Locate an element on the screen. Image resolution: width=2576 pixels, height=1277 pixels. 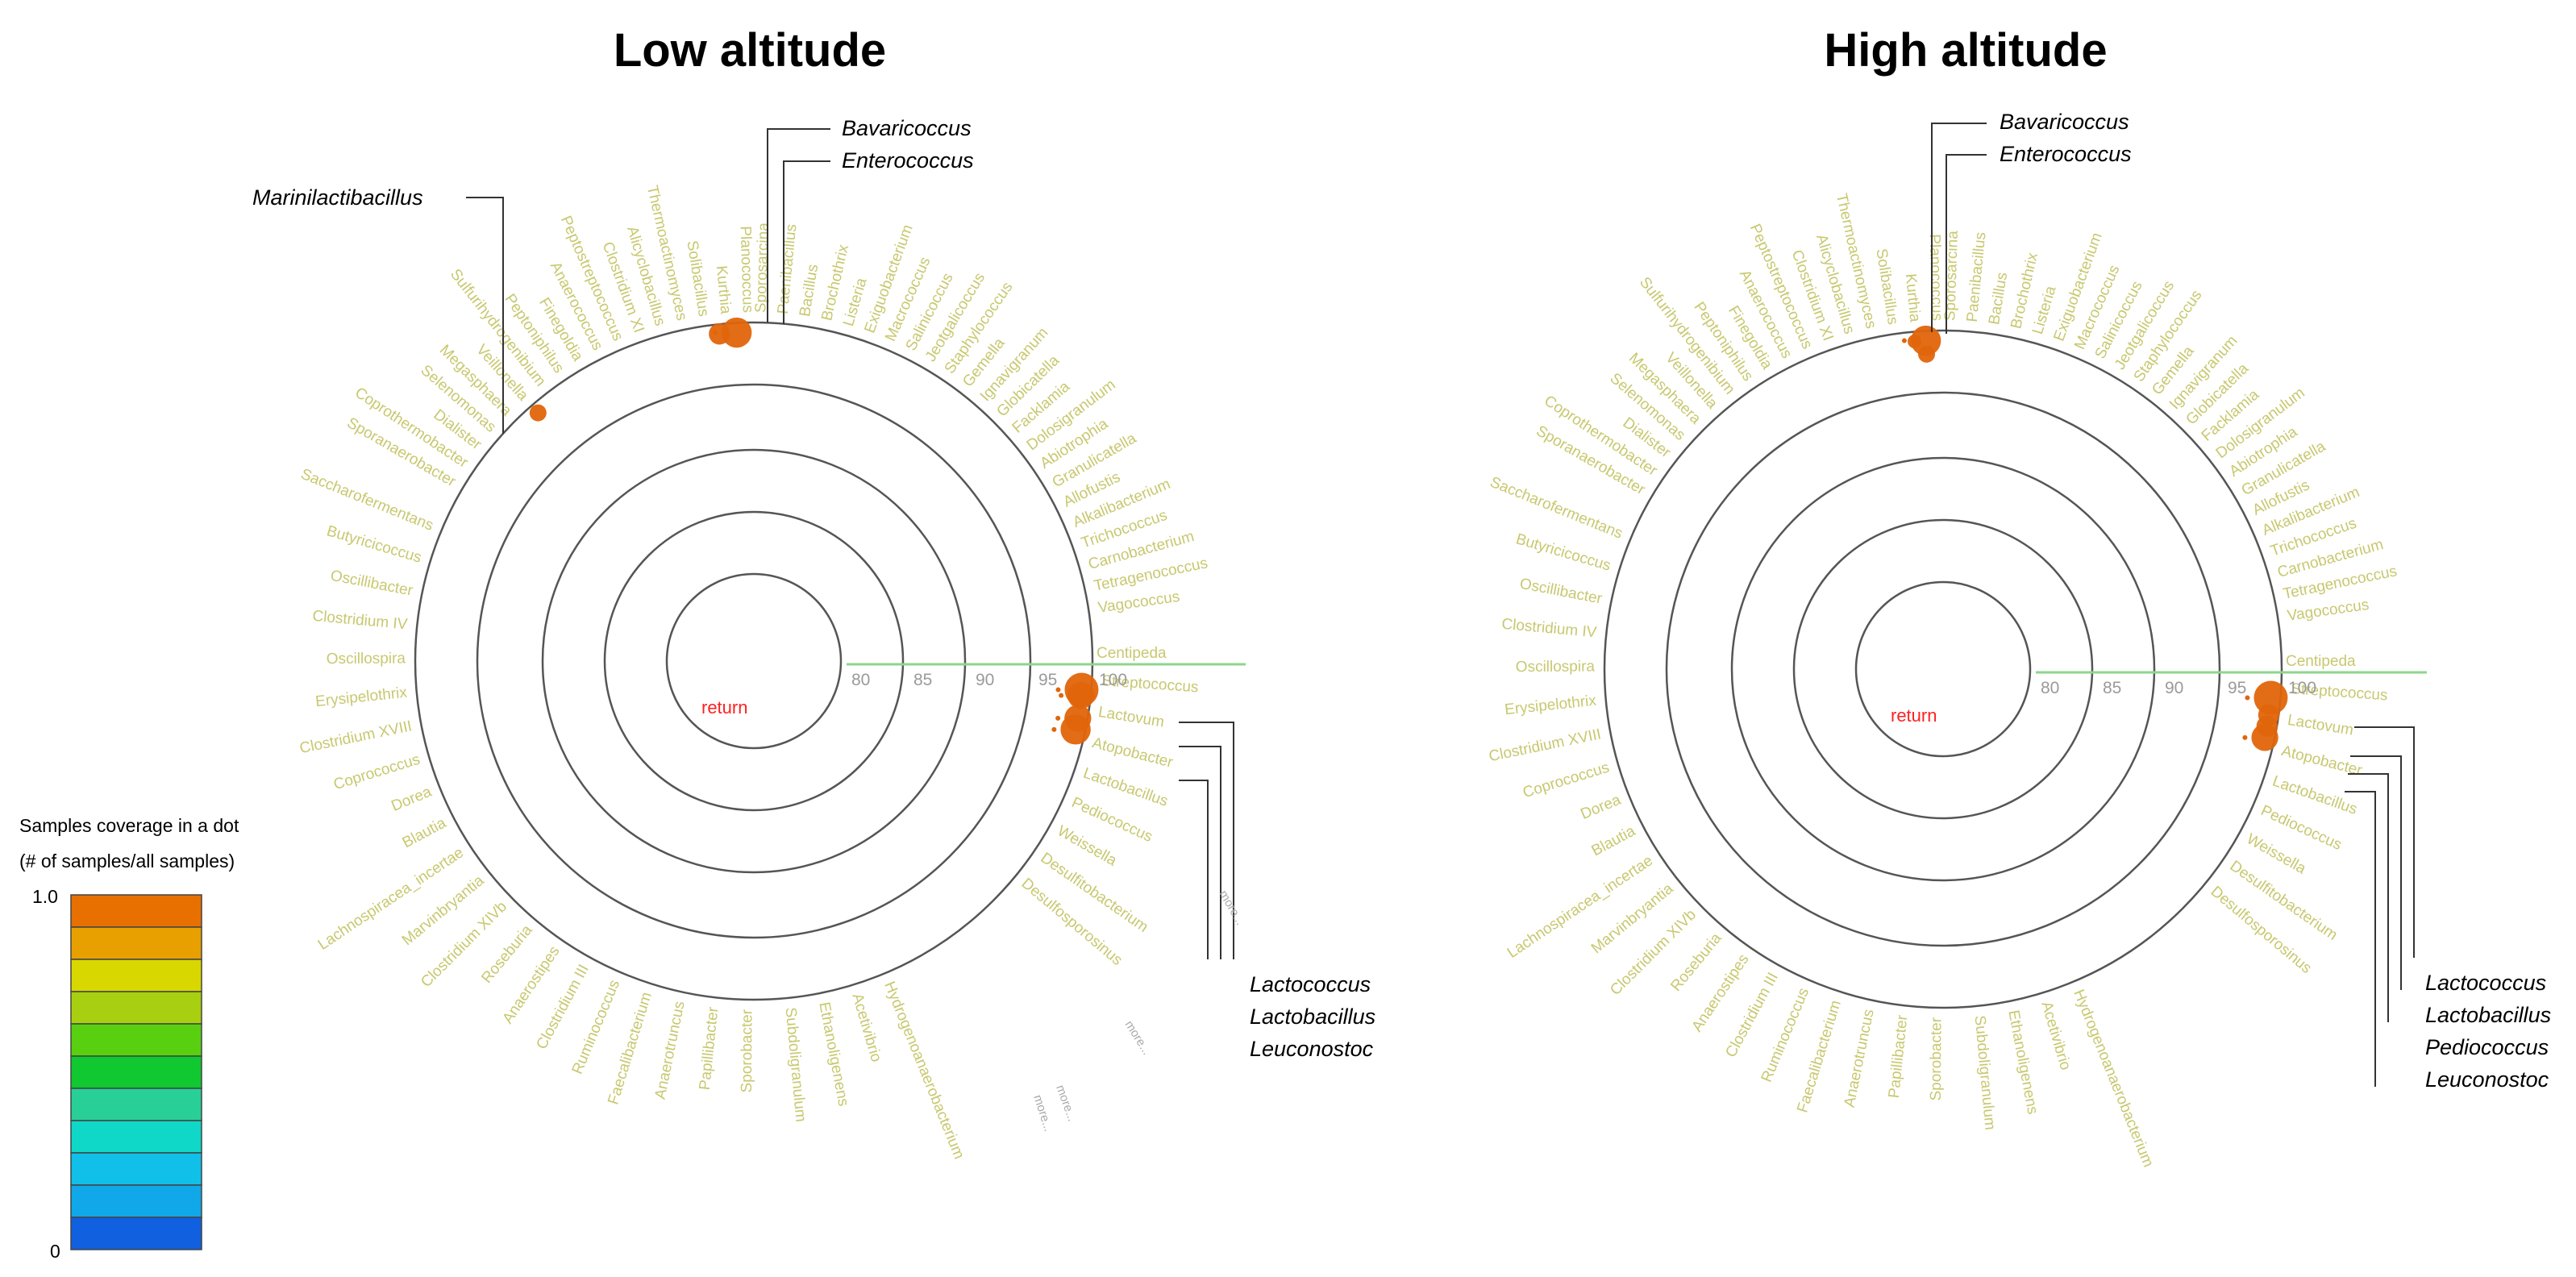
annotation-leuconostoc-low: Leuconostoc is located at coordinates (1312, 1049).